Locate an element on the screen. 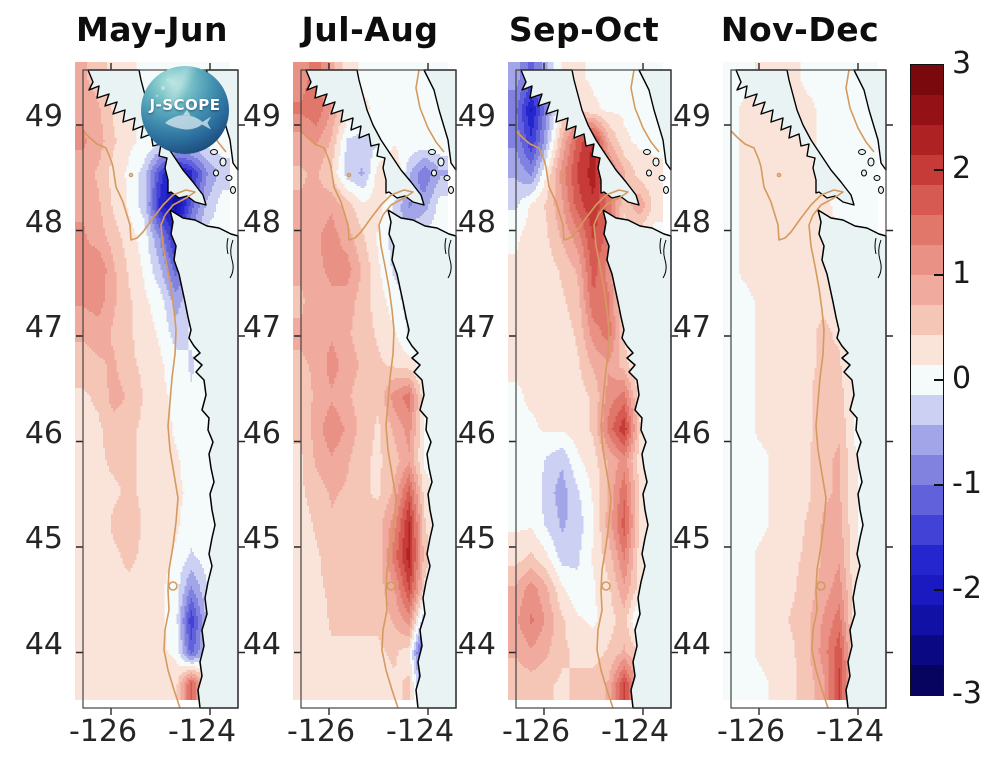  colorbar-tick-label: -2 is located at coordinates (967, 588).